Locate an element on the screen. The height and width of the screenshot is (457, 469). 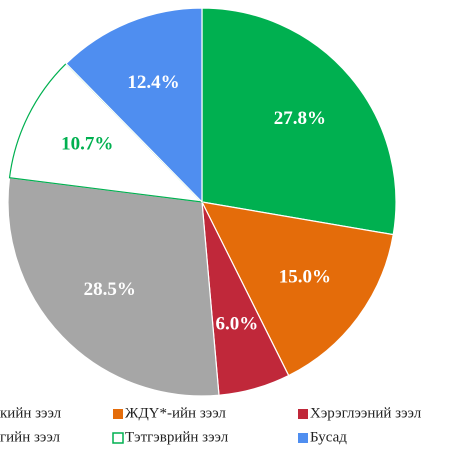
slice-label: 12.4% is located at coordinates (153, 82).